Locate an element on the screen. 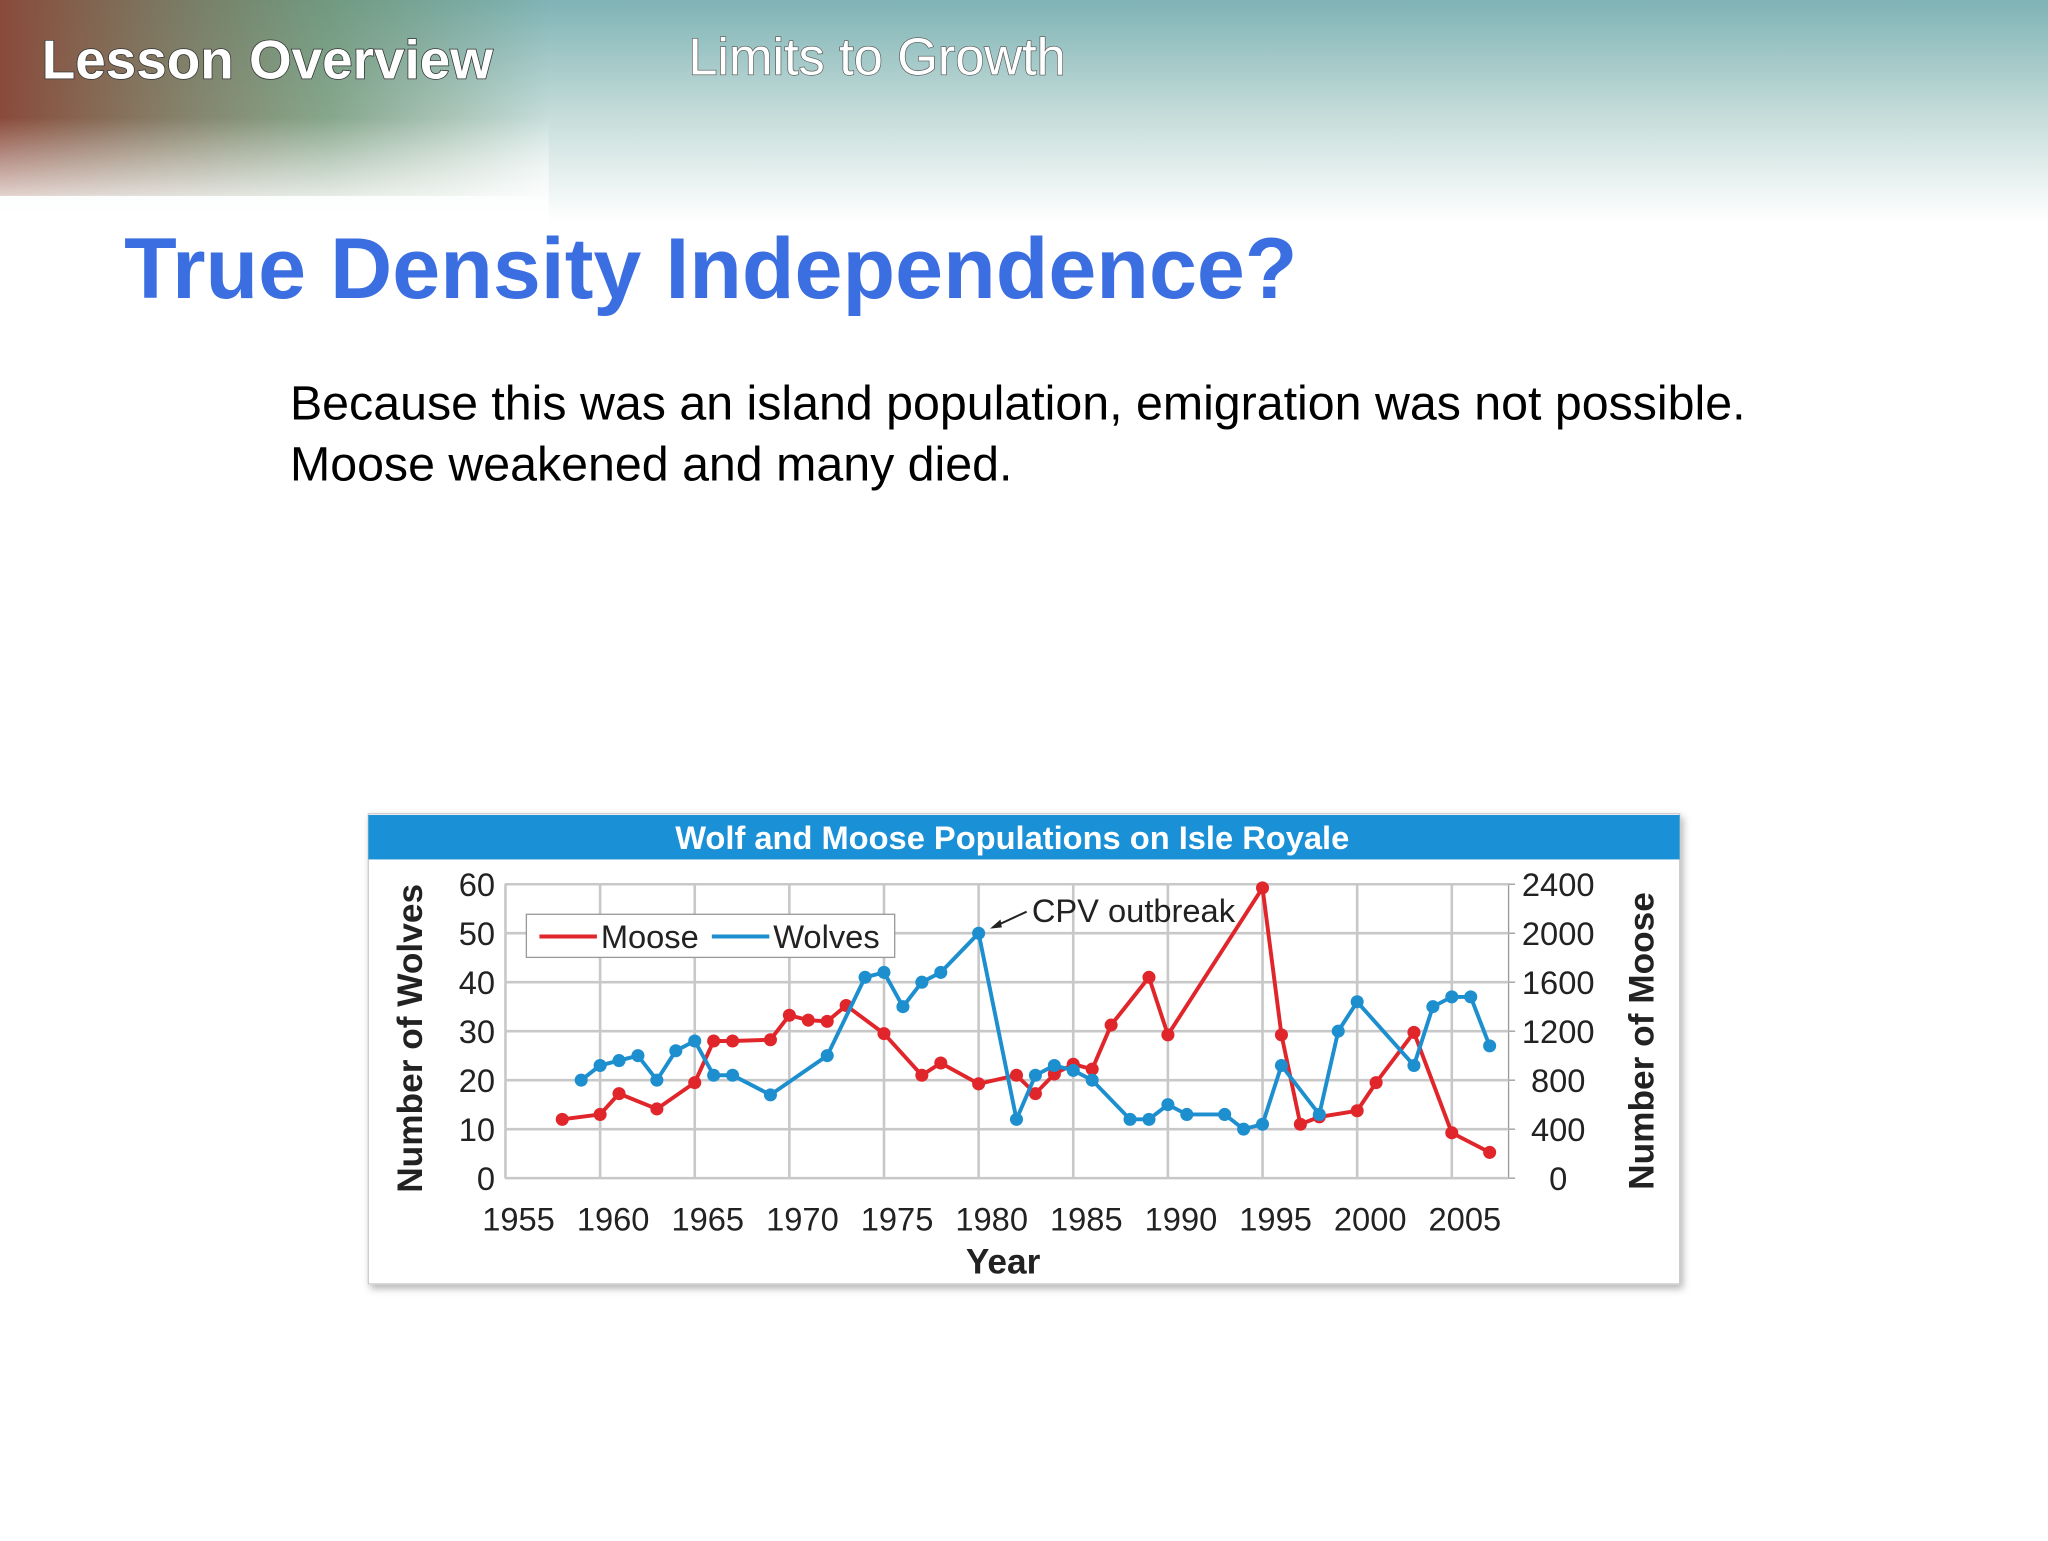 This screenshot has height=1541, width=2048. y-axis-label: Number of Wolves is located at coordinates (410, 1038).